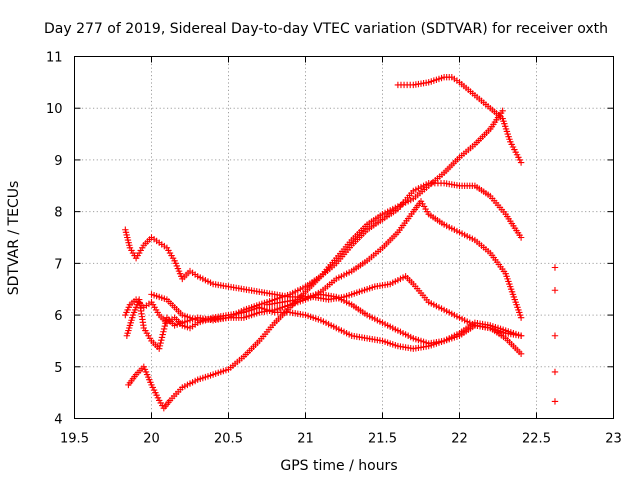  Describe the element at coordinates (58, 213) in the screenshot. I see `y-tick-label: 8` at that location.